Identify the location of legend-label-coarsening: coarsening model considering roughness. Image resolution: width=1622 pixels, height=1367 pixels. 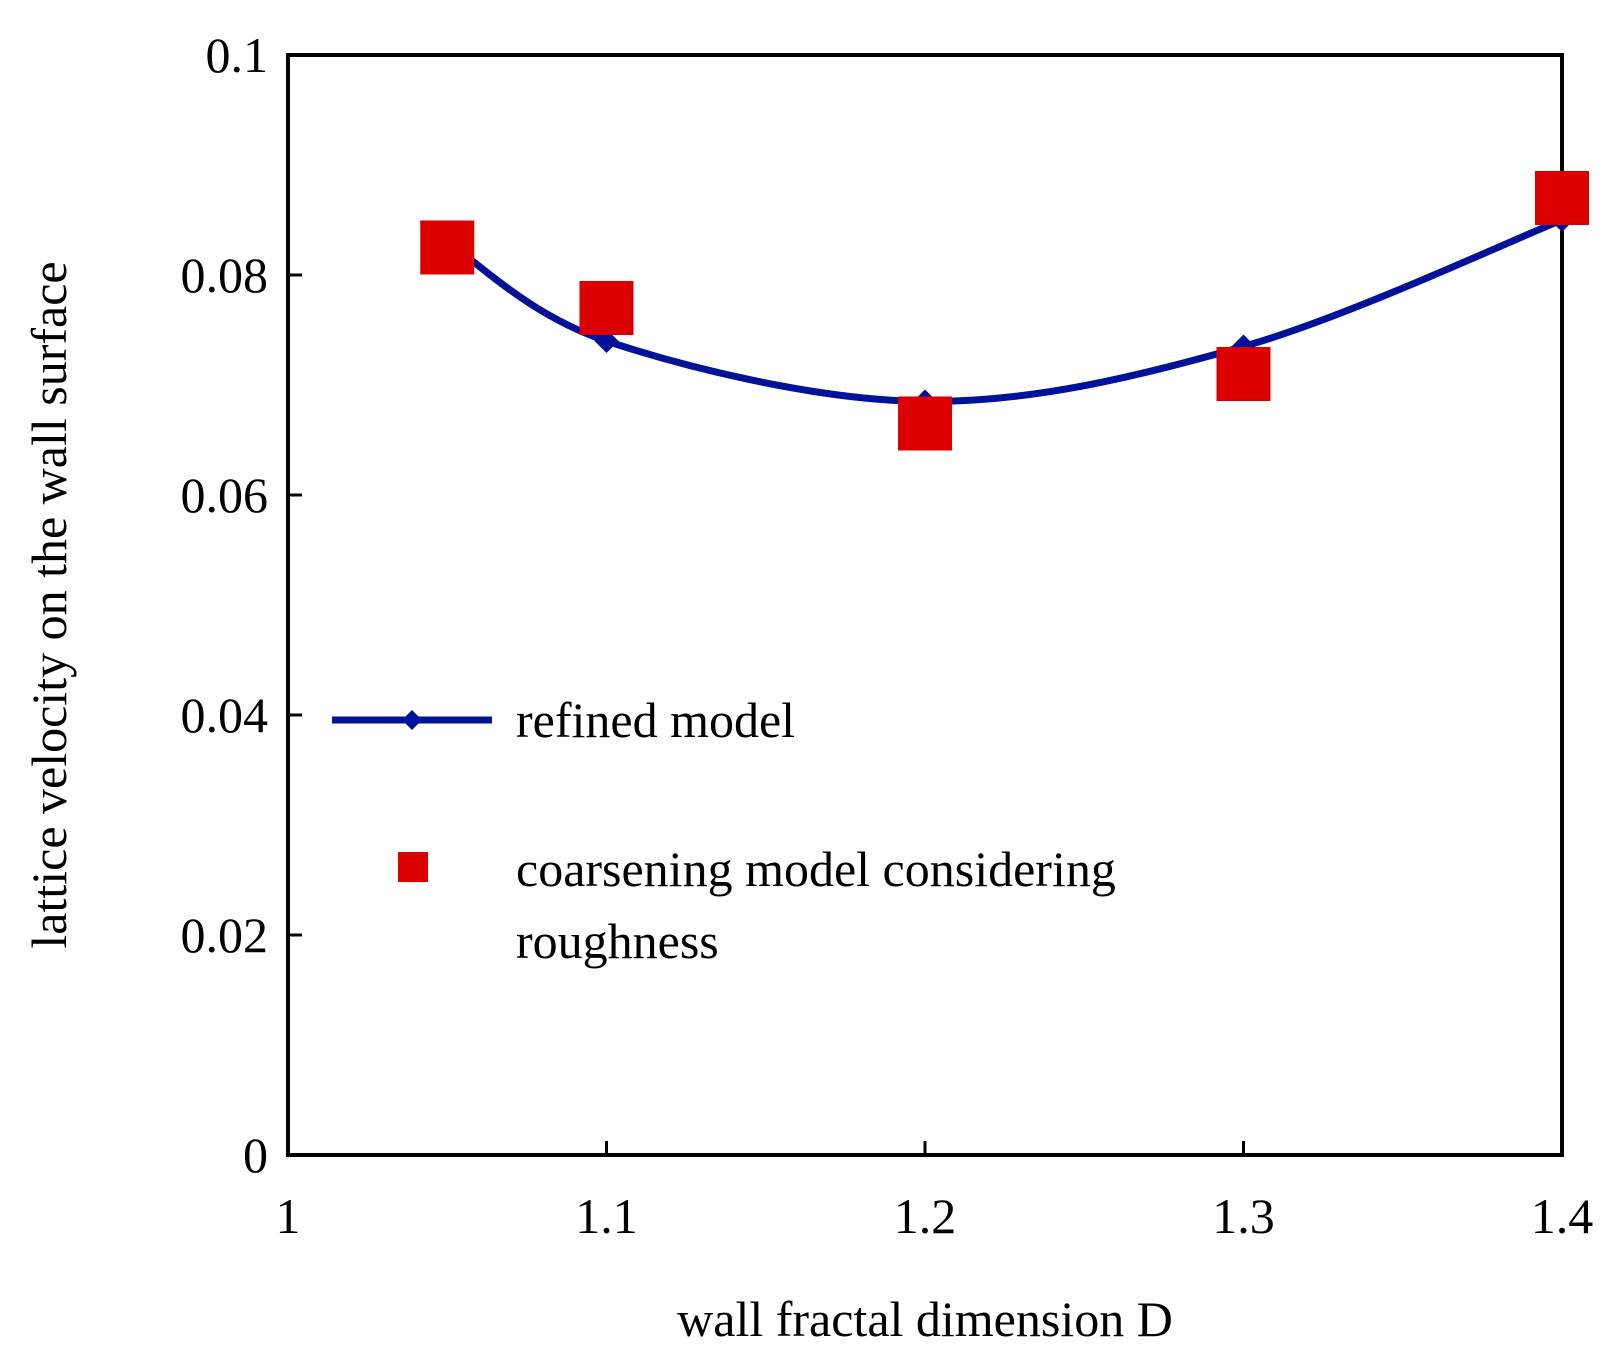
(822, 905).